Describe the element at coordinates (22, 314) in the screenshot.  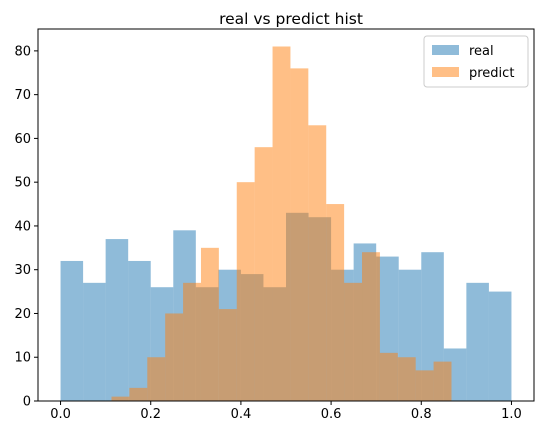
I see `y-tick-label: 20` at that location.